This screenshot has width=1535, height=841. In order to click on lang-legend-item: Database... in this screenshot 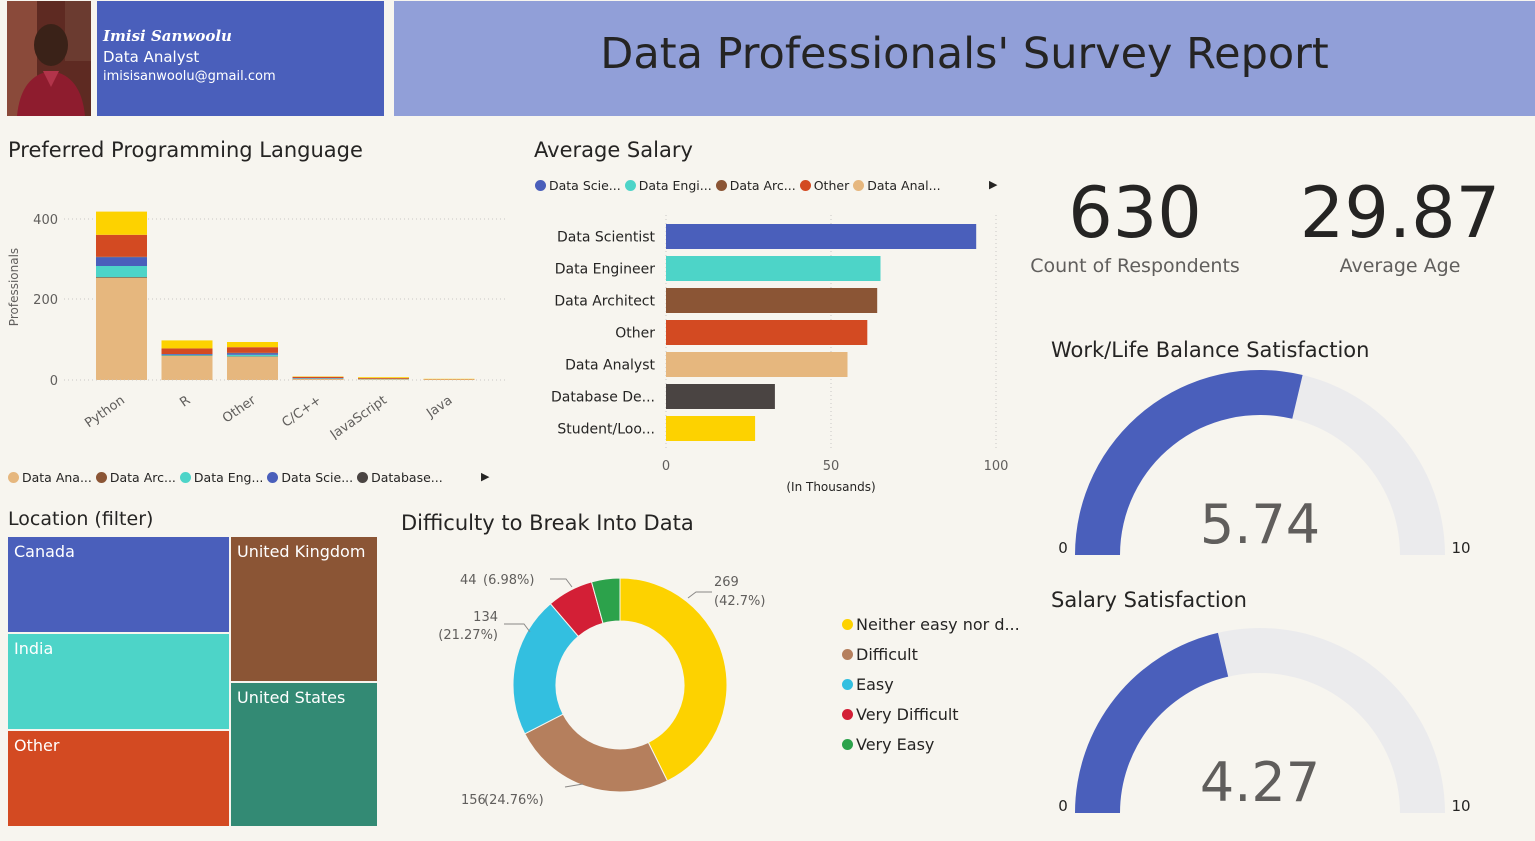, I will do `click(400, 477)`.